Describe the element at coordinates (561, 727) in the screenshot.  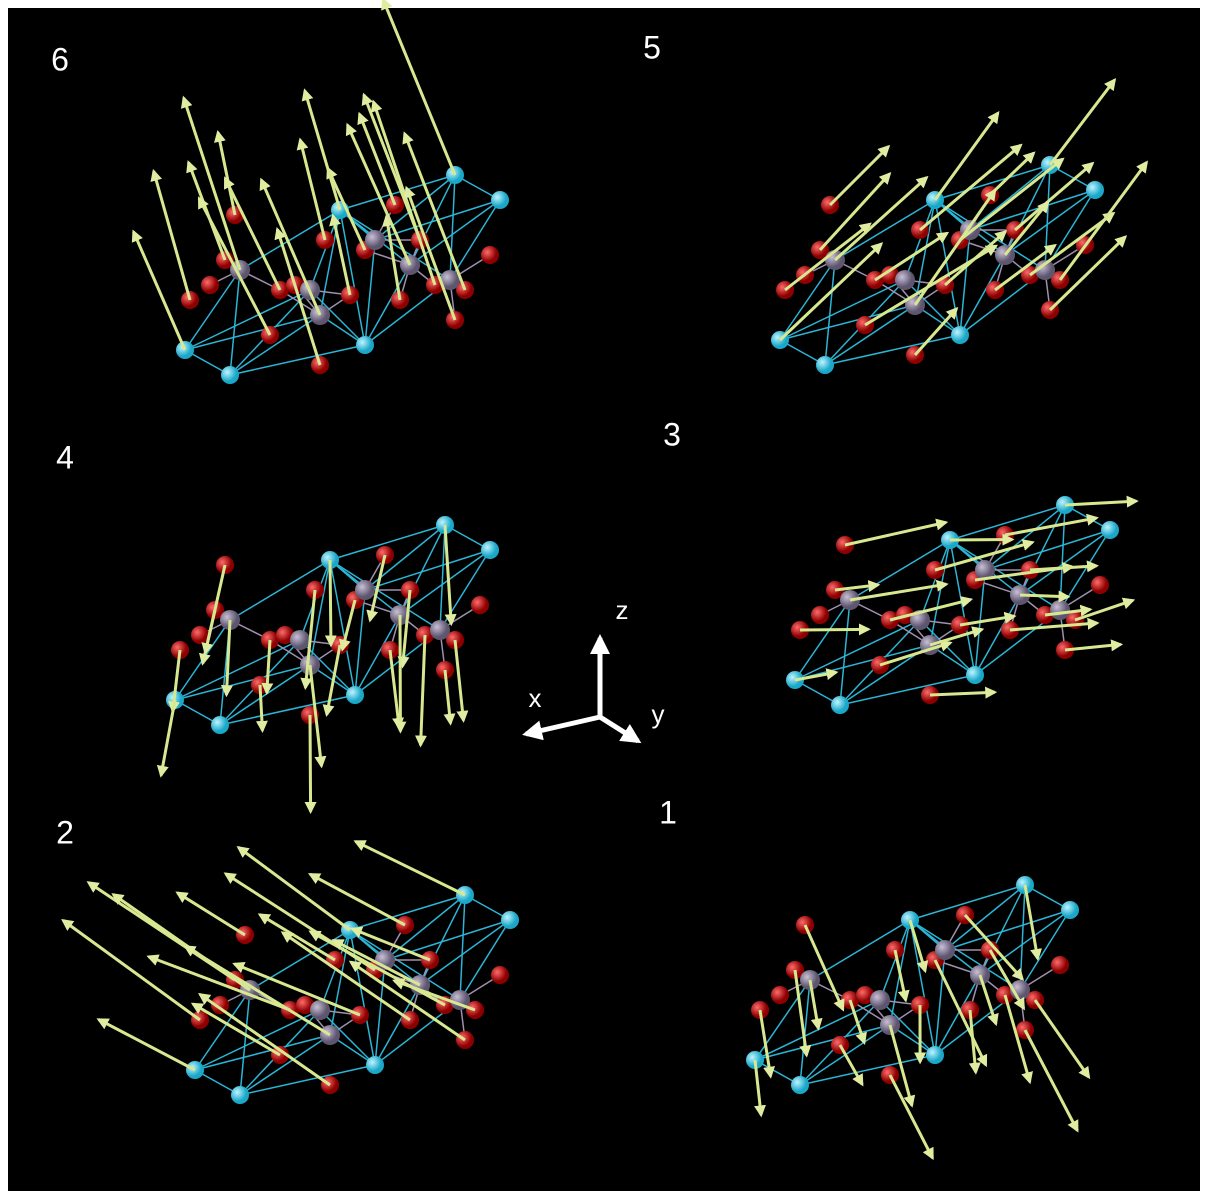
I see `x-axis` at that location.